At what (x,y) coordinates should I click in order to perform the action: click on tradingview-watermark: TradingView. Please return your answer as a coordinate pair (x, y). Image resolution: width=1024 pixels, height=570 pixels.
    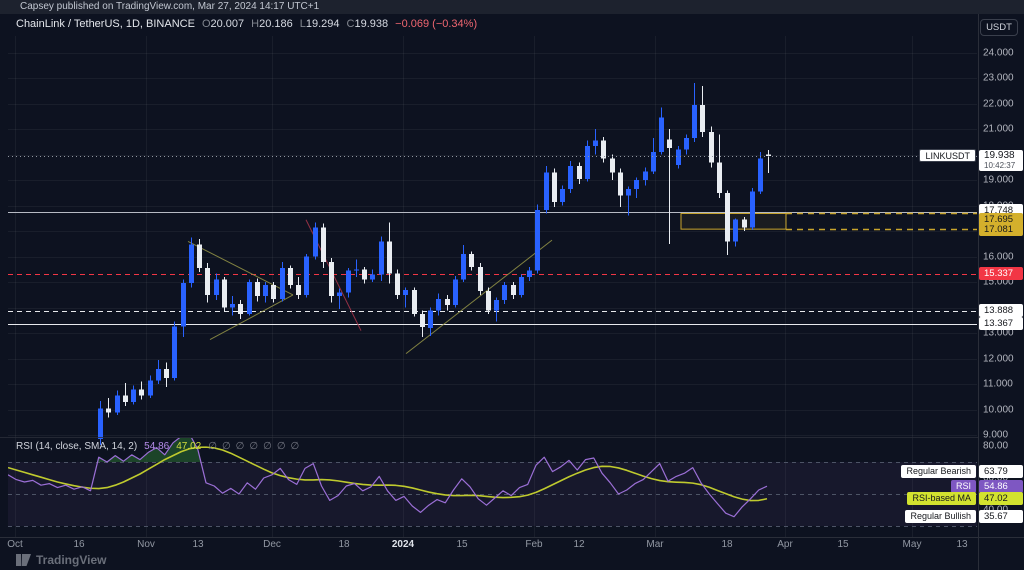
    Looking at the image, I should click on (61, 560).